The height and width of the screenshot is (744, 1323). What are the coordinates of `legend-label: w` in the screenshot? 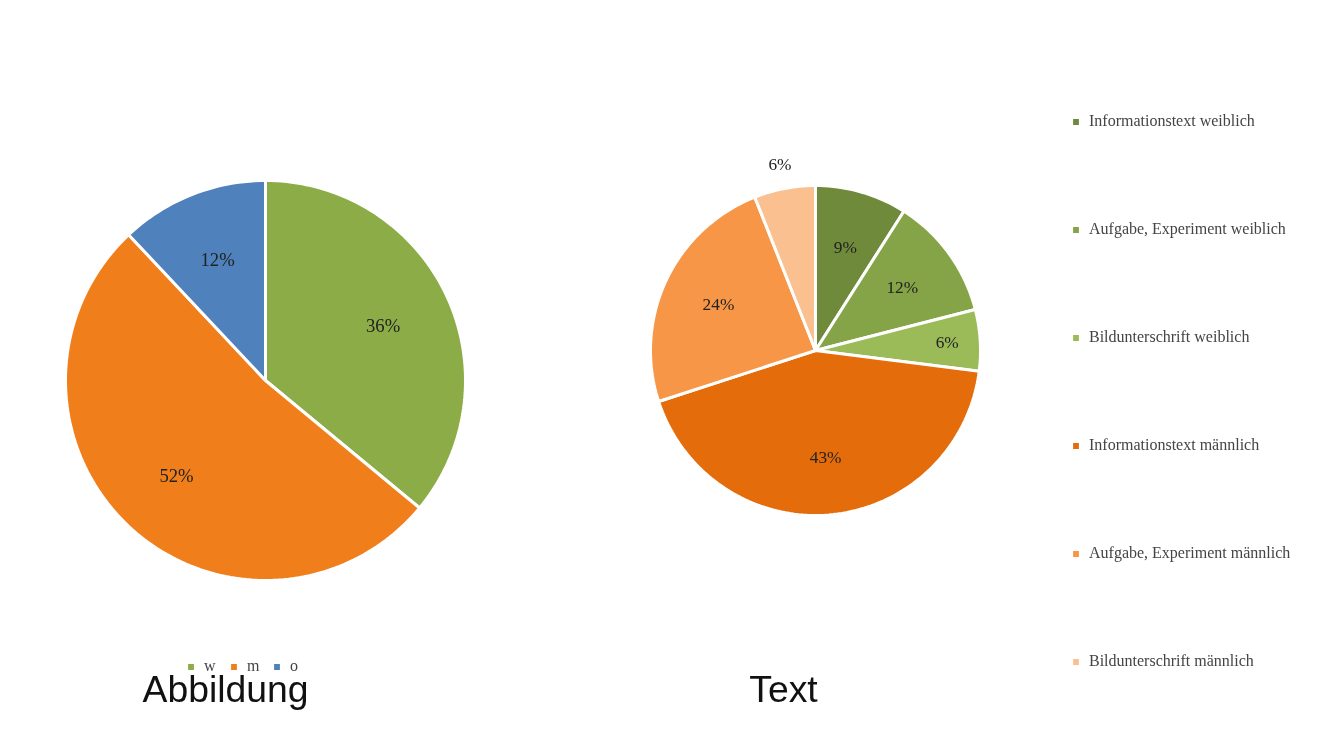 It's located at (210, 666).